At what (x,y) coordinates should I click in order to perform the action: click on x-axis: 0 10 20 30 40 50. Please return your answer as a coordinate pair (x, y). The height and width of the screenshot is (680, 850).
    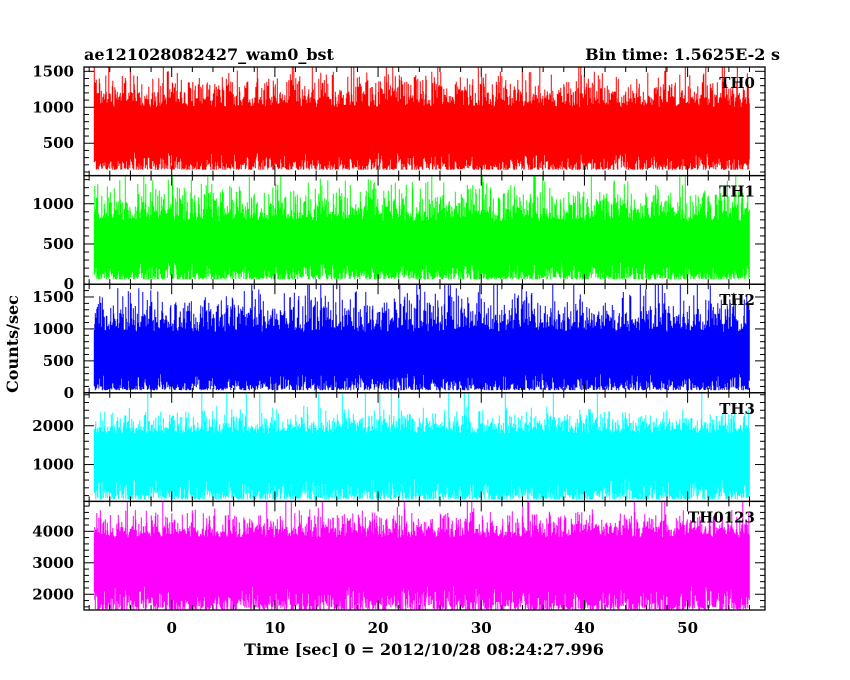
    Looking at the image, I should click on (432, 628).